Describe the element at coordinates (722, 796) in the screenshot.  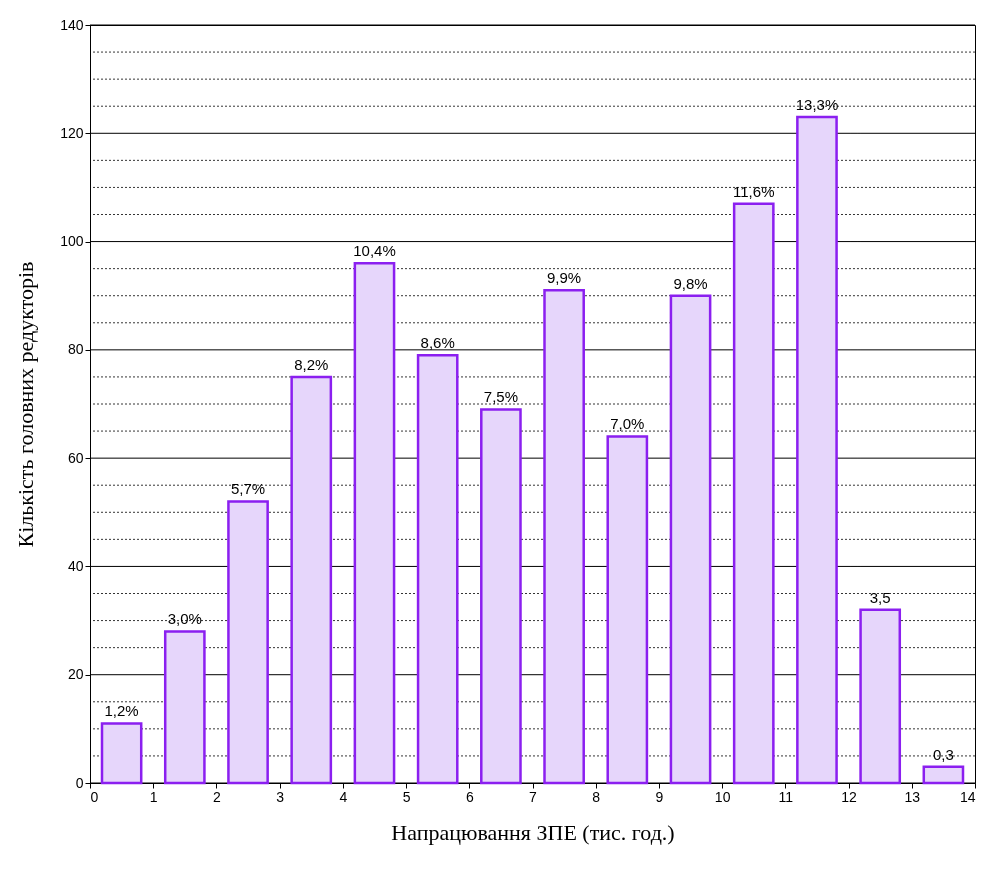
I see `x-tick-label: 10` at that location.